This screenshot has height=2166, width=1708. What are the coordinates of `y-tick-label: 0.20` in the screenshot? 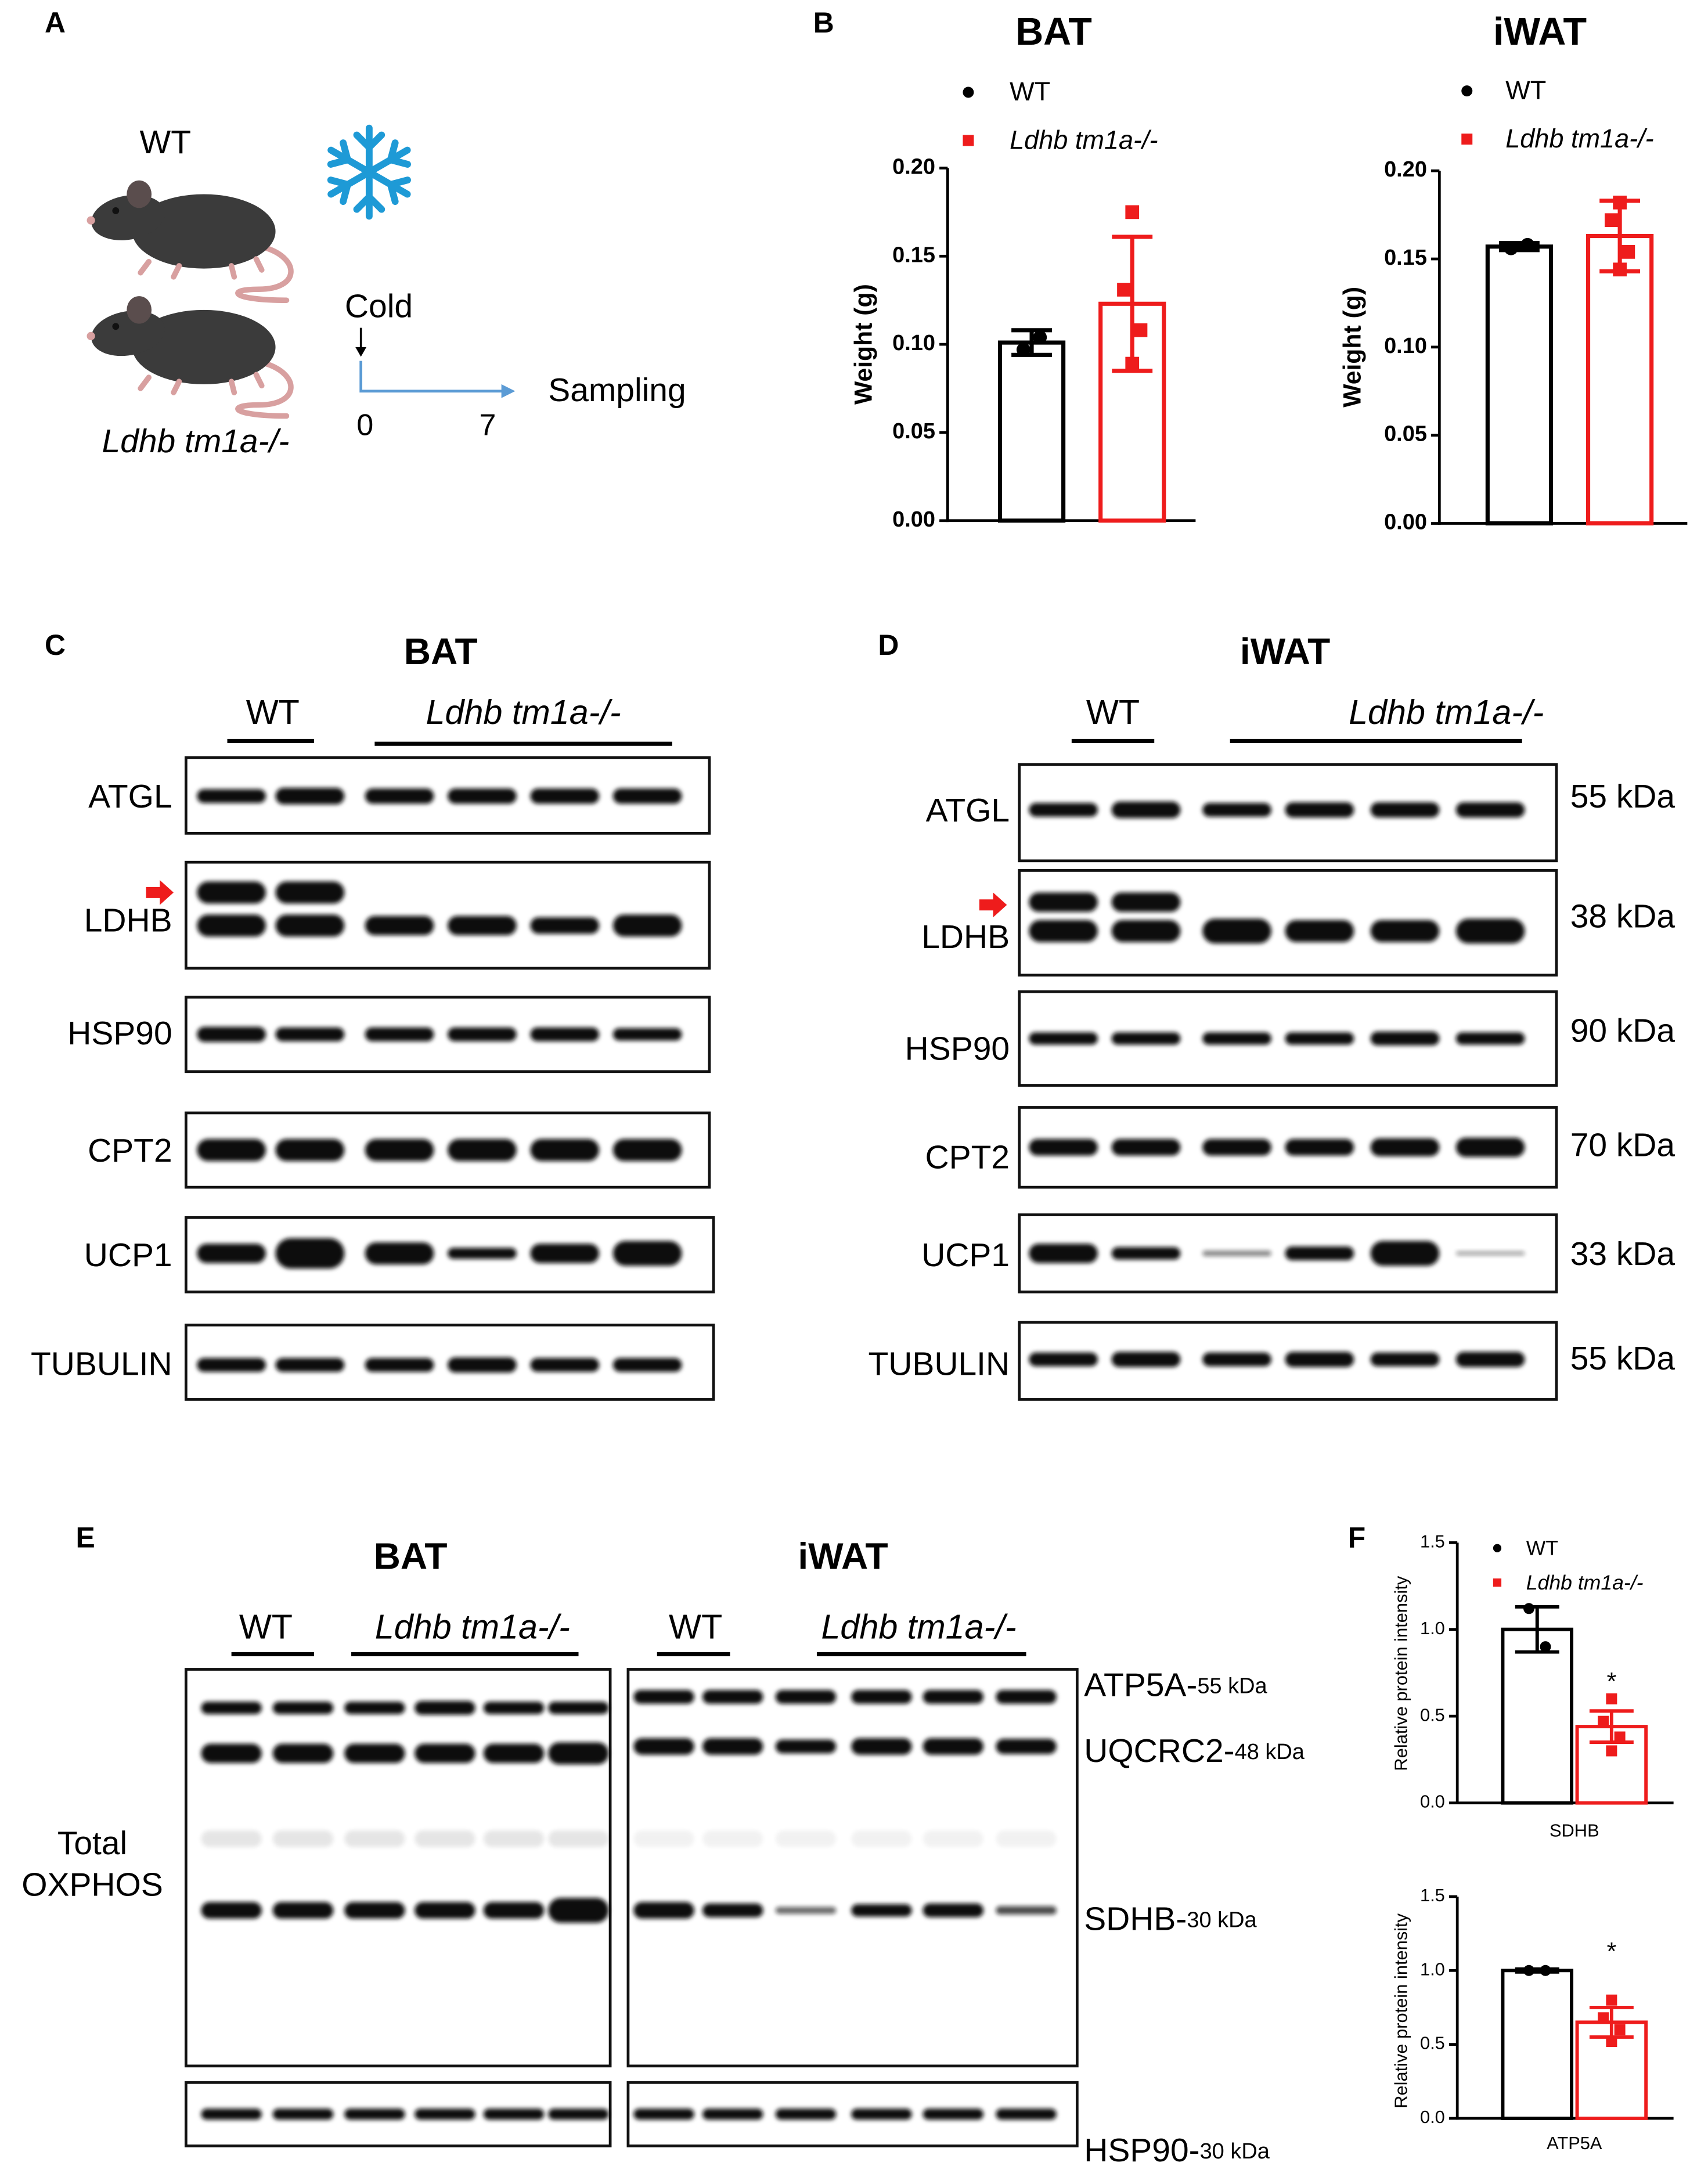 It's located at (1406, 169).